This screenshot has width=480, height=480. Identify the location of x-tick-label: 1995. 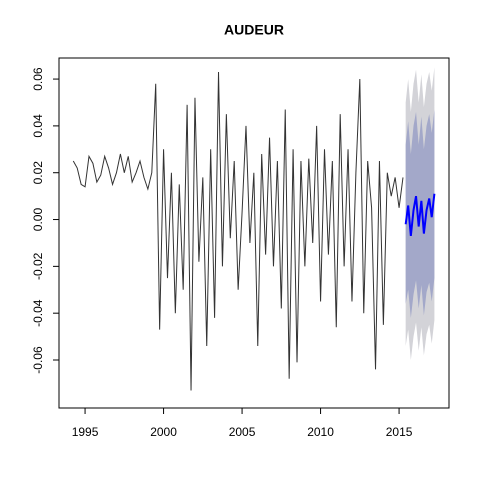
(85, 432).